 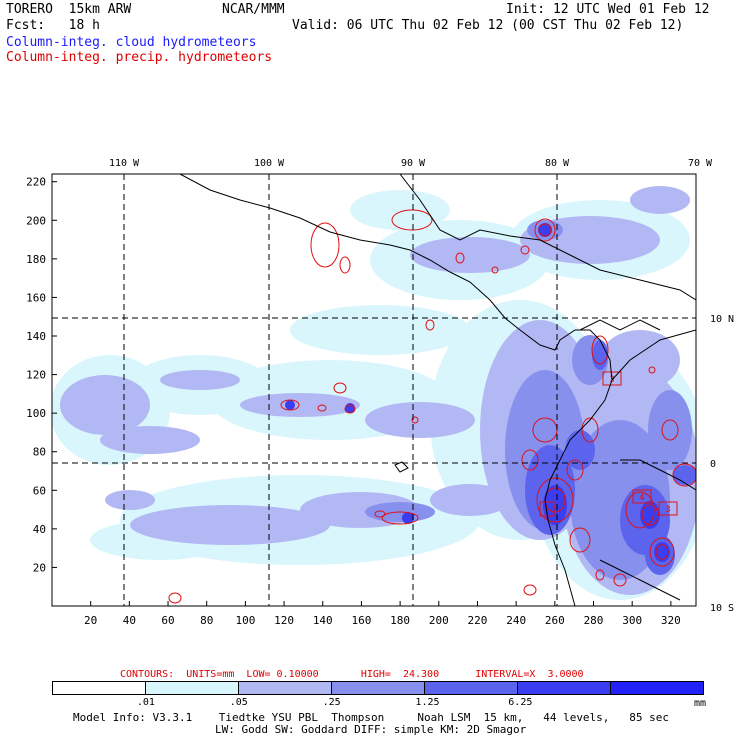 What do you see at coordinates (36, 182) in the screenshot?
I see `y-tick-label: 220` at bounding box center [36, 182].